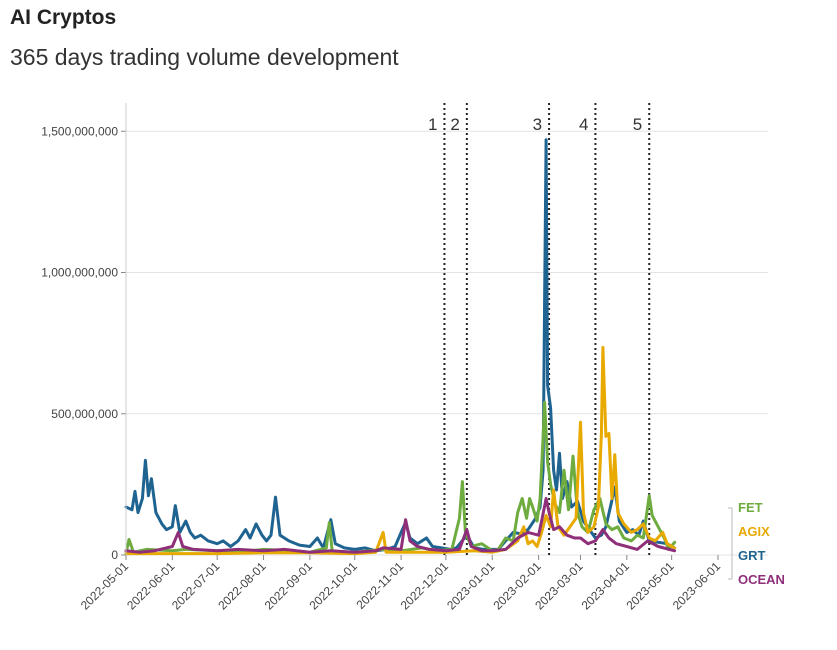 The height and width of the screenshot is (650, 837). I want to click on legend-bracket, so click(730, 543).